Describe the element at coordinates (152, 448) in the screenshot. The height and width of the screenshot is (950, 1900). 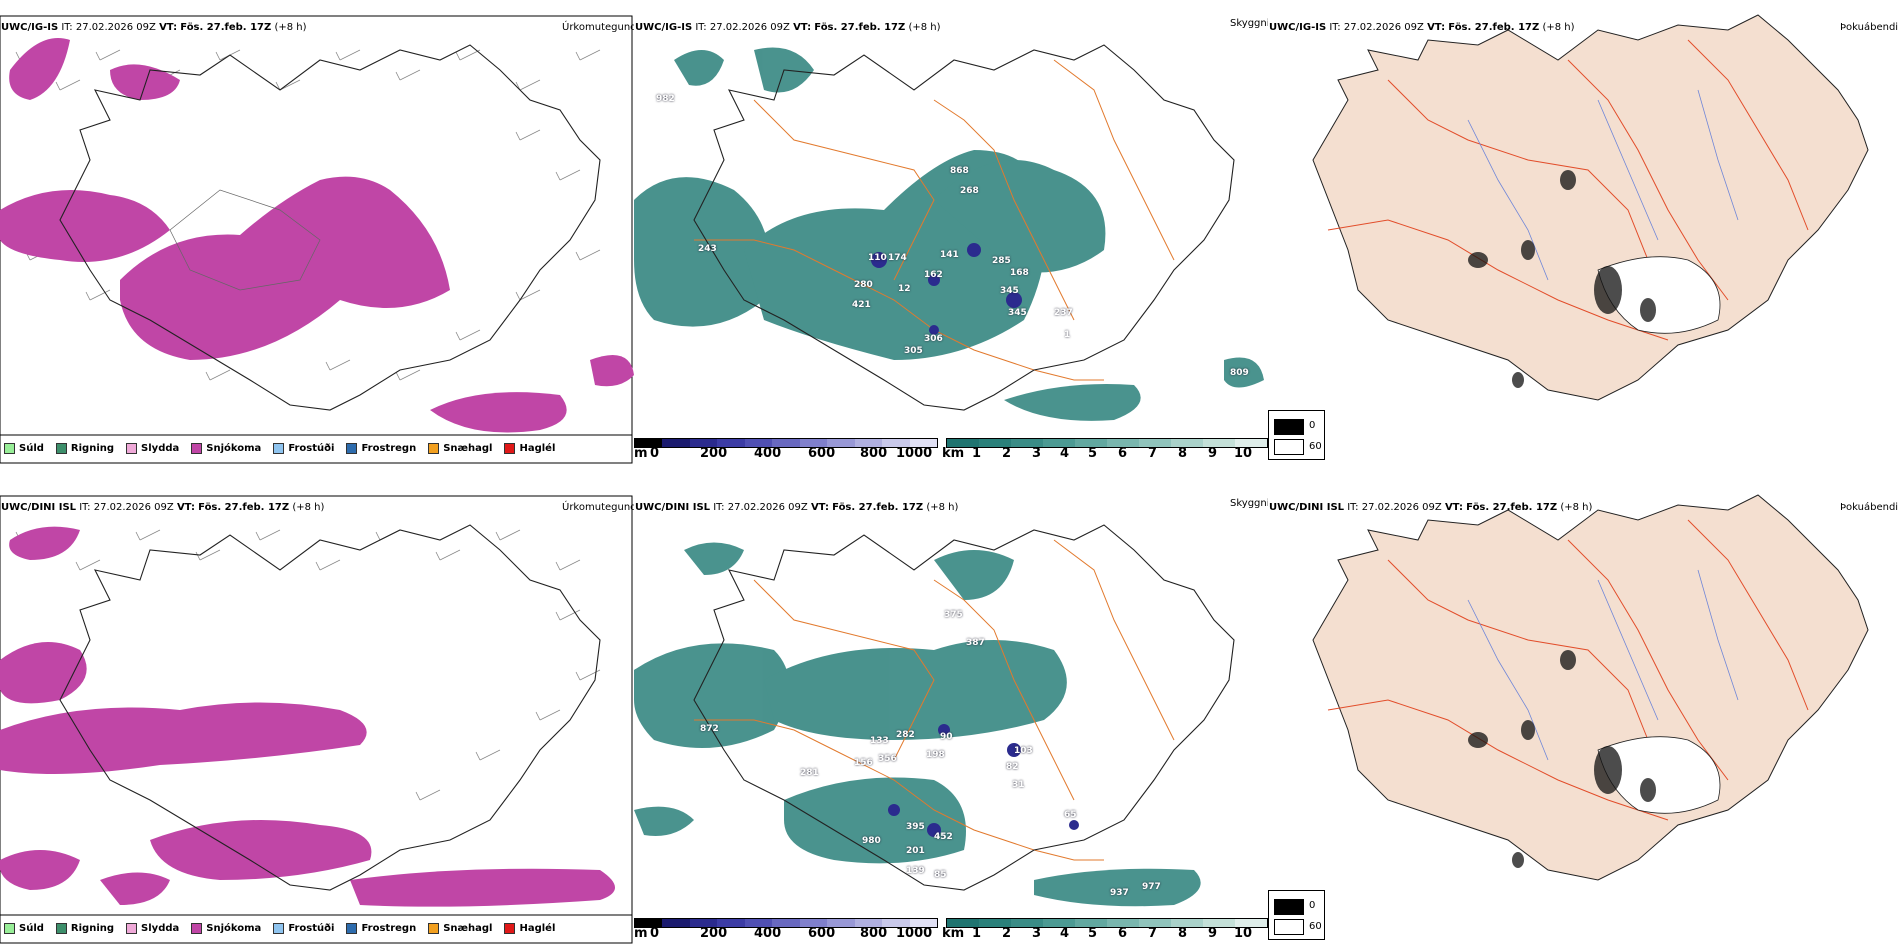
I see `legend-item: Slydda` at that location.